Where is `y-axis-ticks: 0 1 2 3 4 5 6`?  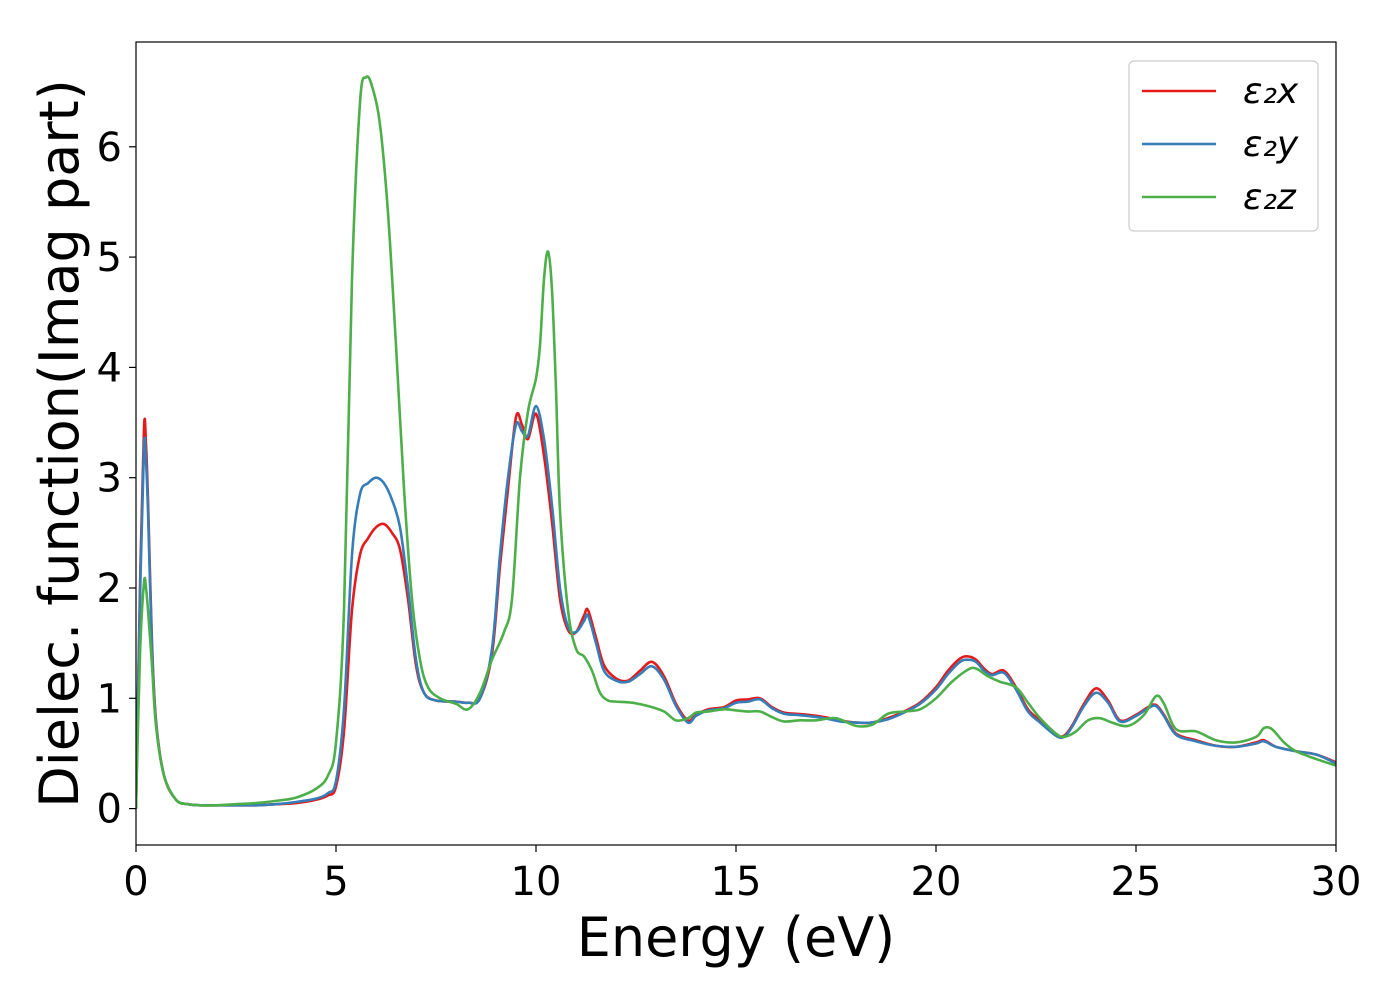 y-axis-ticks: 0 1 2 3 4 5 6 is located at coordinates (116, 479).